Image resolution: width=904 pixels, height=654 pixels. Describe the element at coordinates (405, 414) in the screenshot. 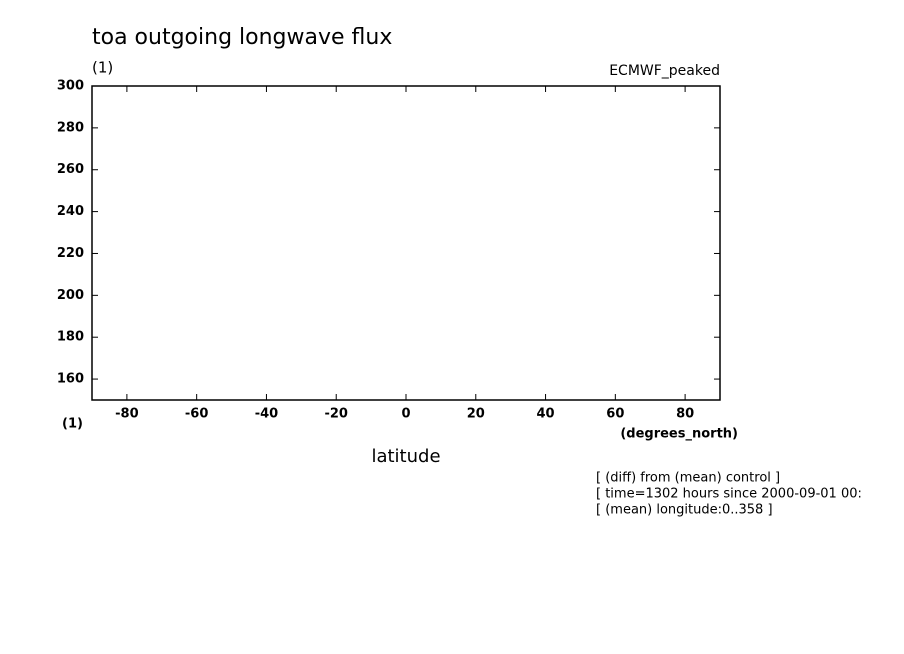

I see `x-tick-label: 0` at that location.